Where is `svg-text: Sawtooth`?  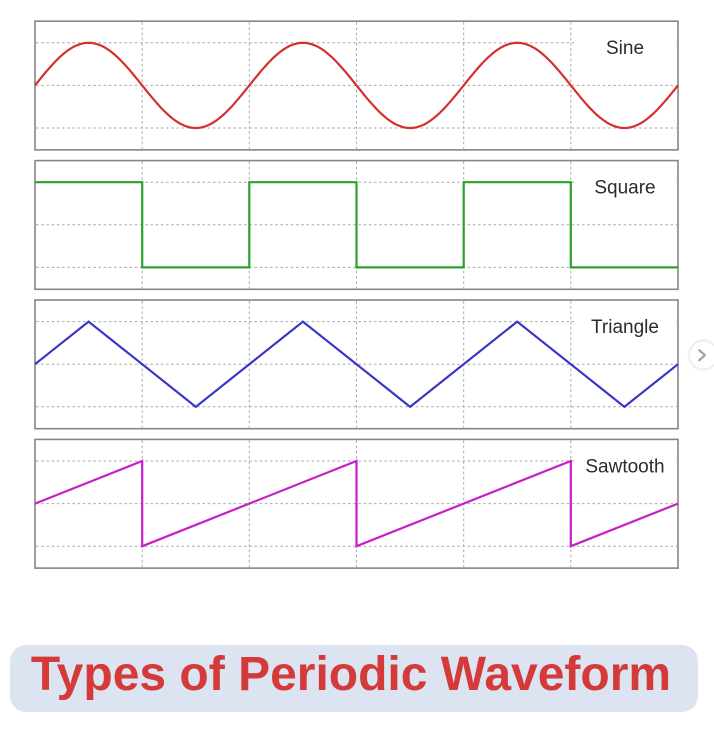 svg-text: Sawtooth is located at coordinates (624, 466).